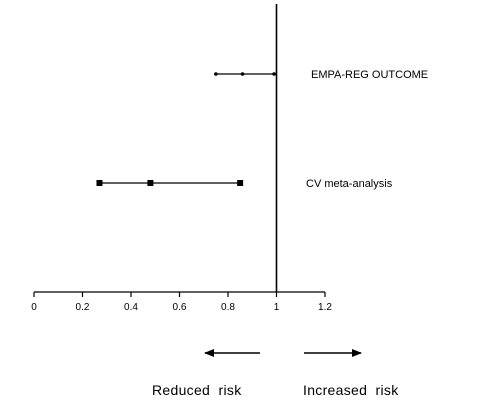  I want to click on x-tick-label: 1, so click(277, 307).